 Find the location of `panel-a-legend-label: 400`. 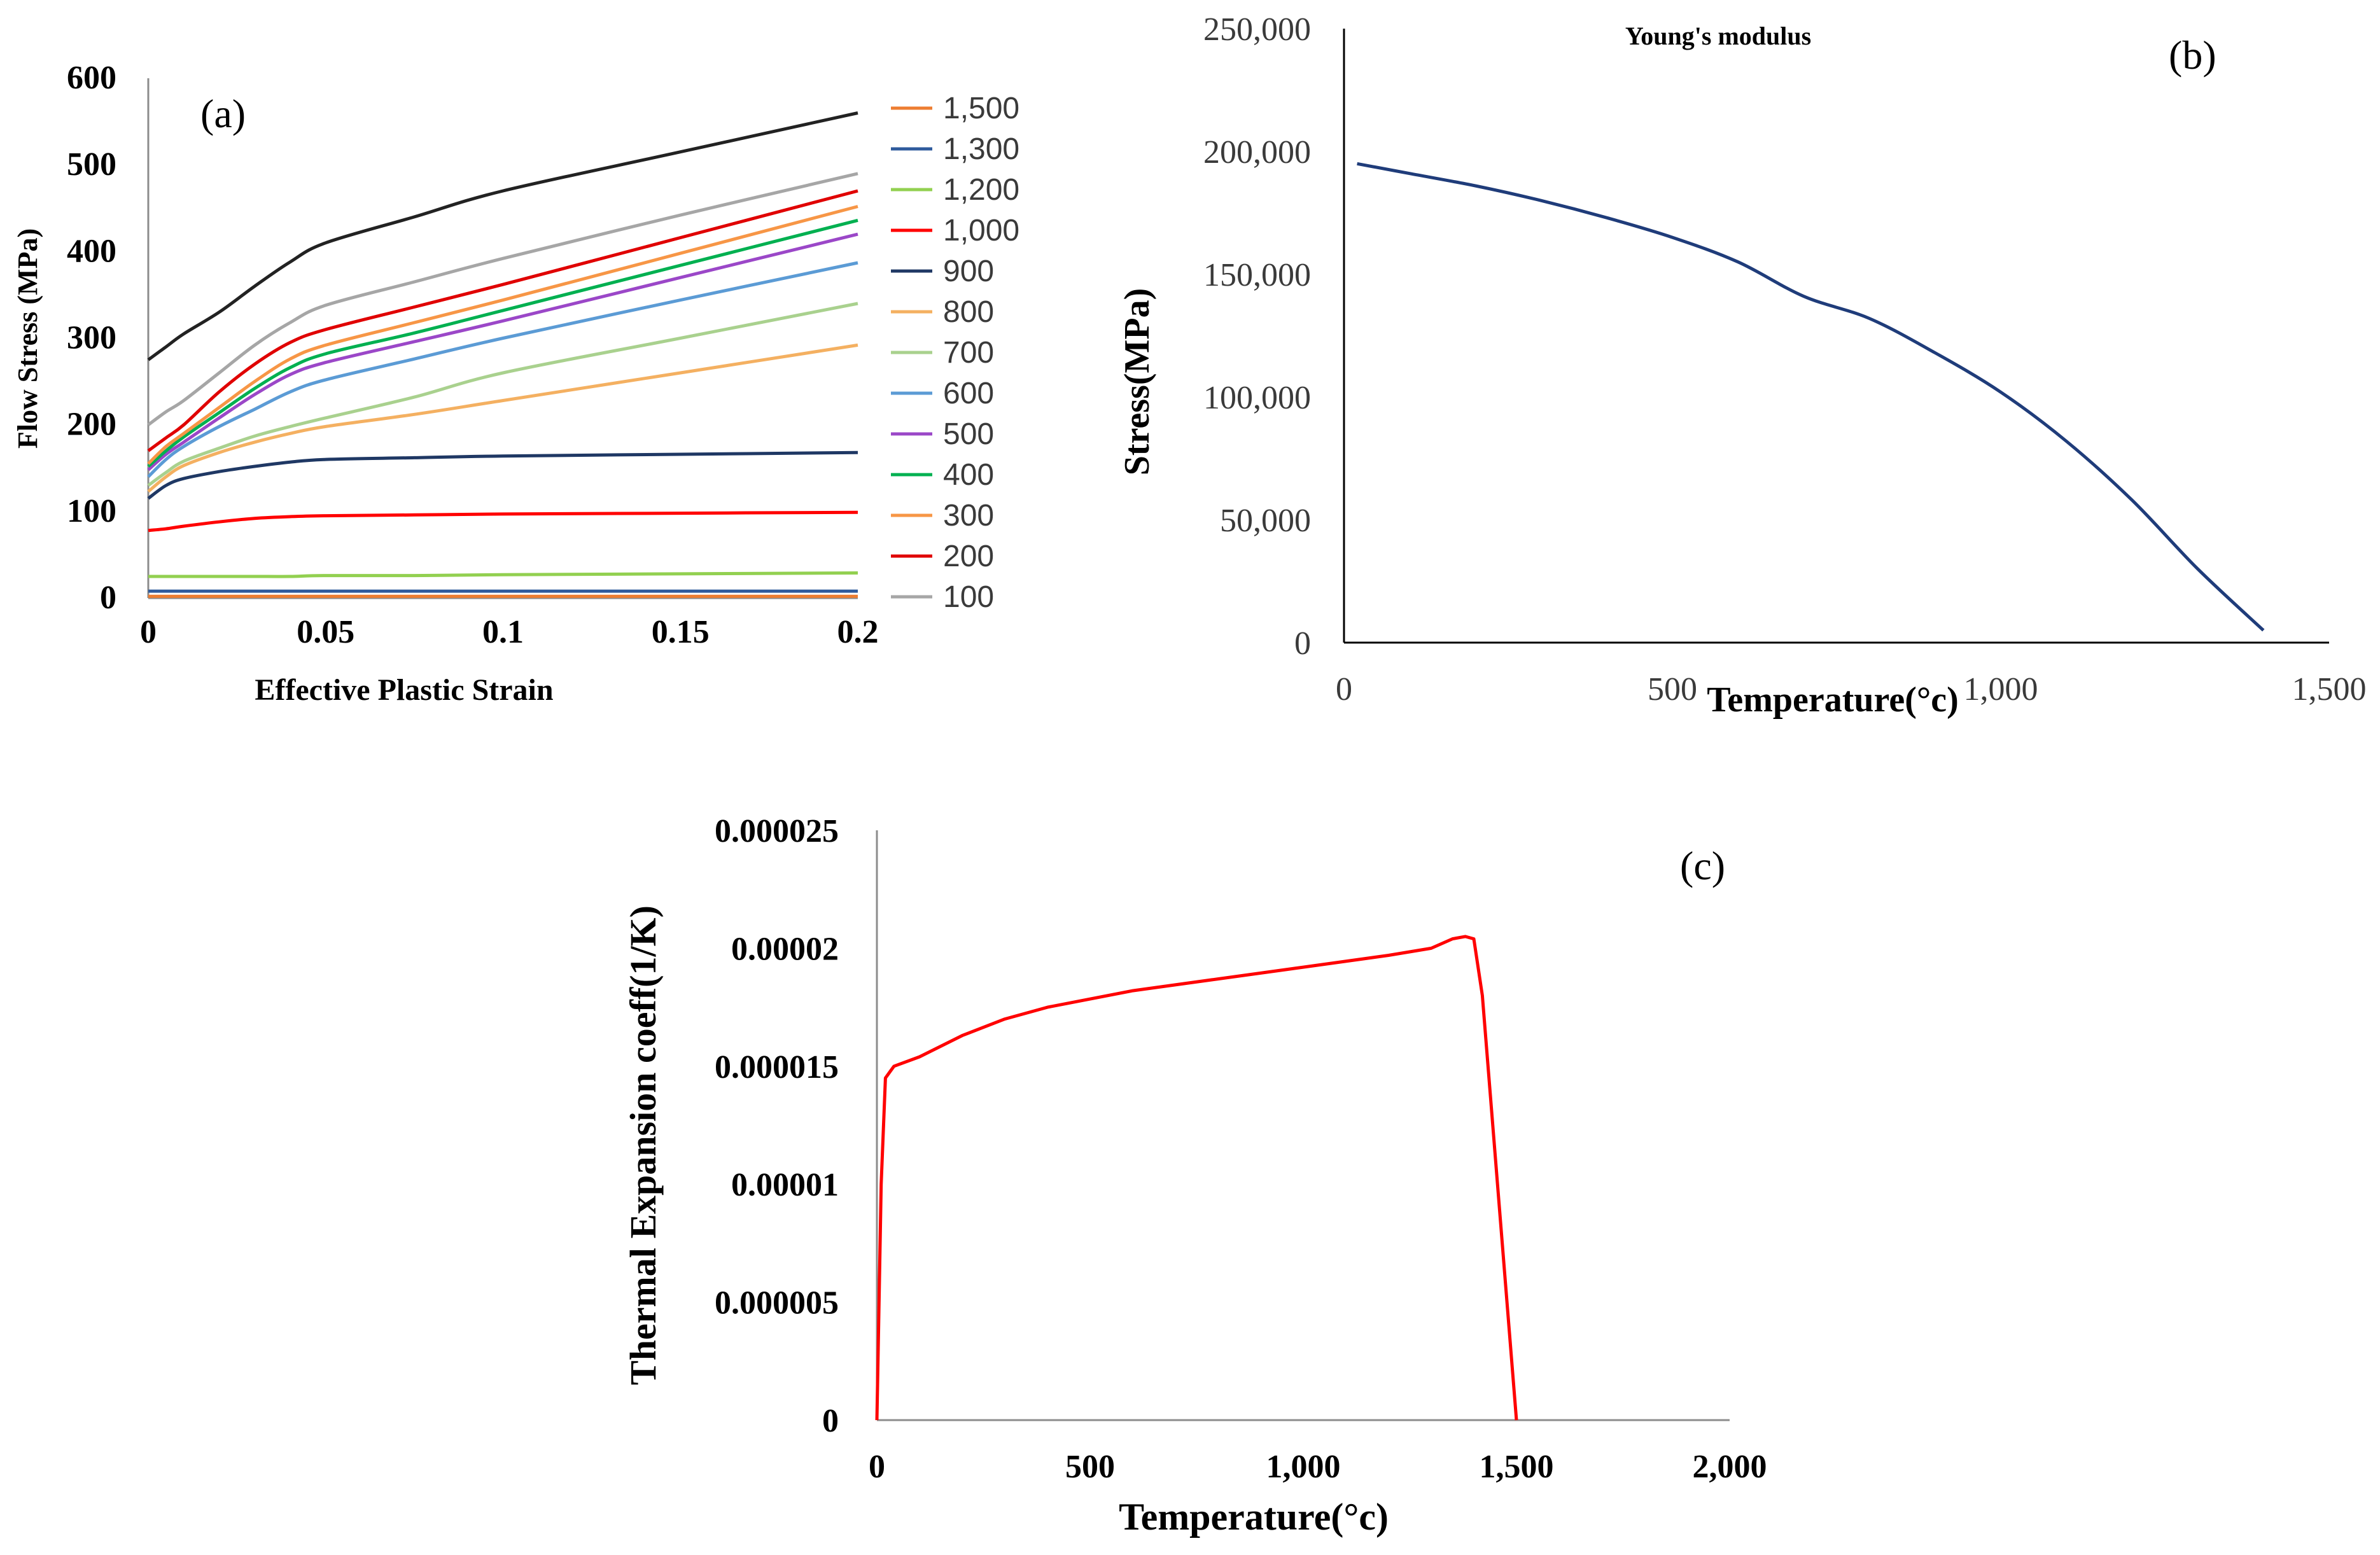

panel-a-legend-label: 400 is located at coordinates (968, 475).